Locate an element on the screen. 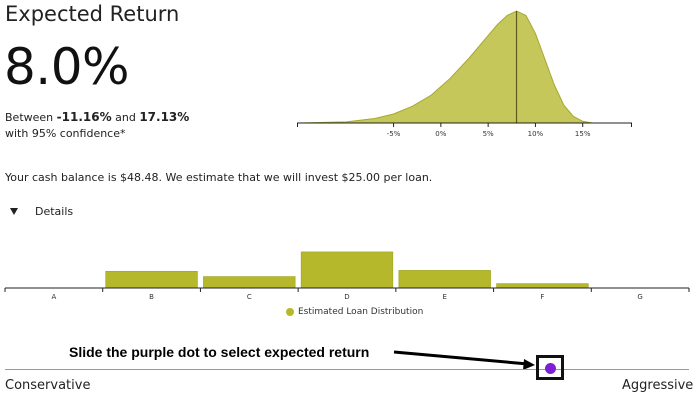 This screenshot has height=401, width=700. slider-handle is located at coordinates (550, 368).